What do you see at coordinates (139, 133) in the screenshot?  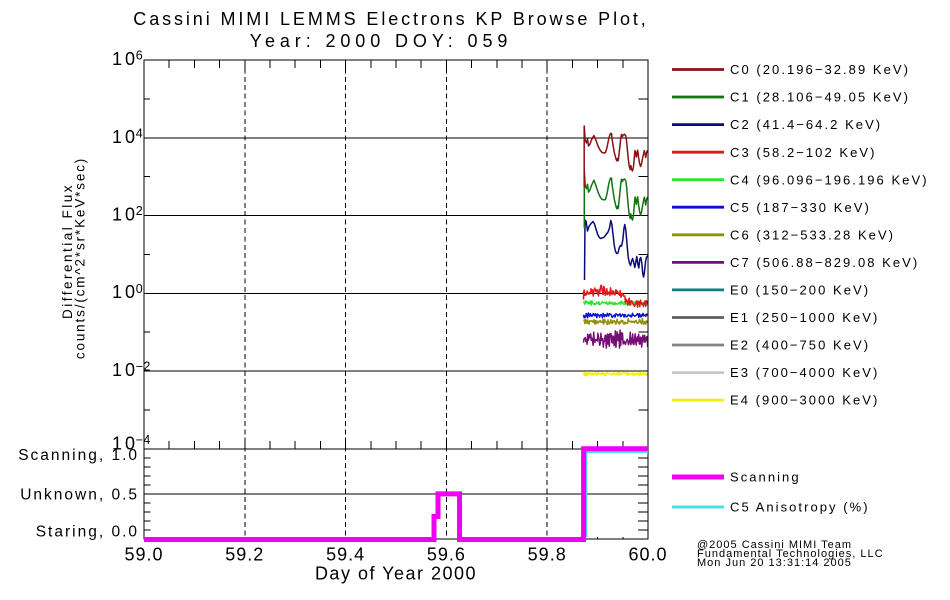 I see `svg-text: 4` at bounding box center [139, 133].